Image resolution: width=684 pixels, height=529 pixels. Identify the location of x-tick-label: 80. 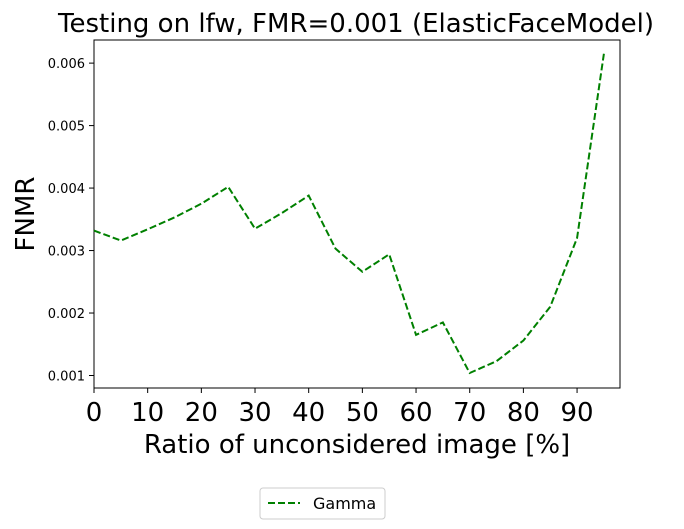
(523, 413).